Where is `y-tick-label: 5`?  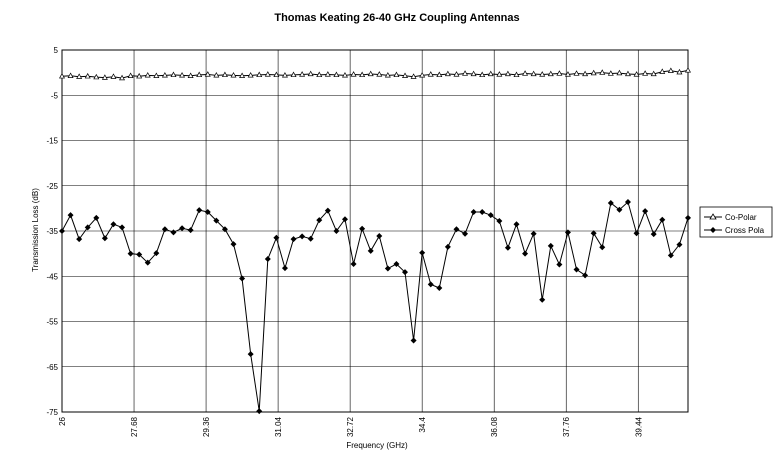
y-tick-label: 5 is located at coordinates (56, 50).